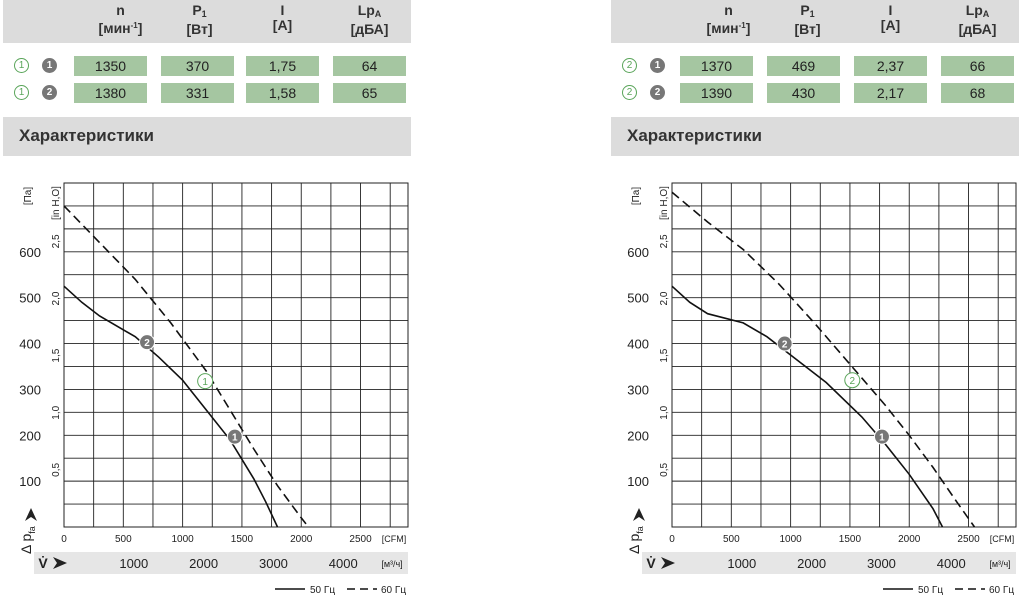 This screenshot has width=1023, height=608. I want to click on table-row: 2 2 1390 430 2,17 68, so click(815, 94).